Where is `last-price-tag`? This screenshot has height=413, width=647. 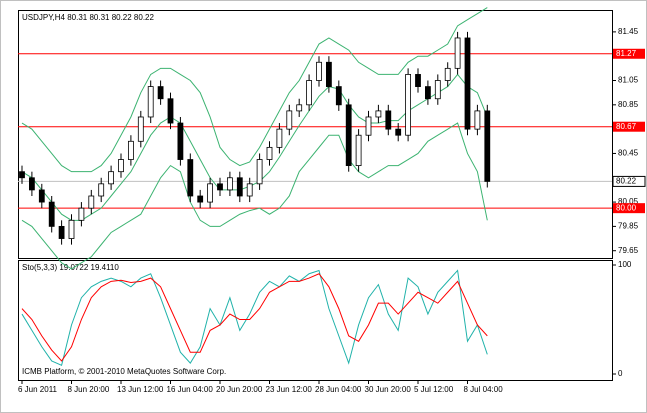
last-price-tag is located at coordinates (629, 181).